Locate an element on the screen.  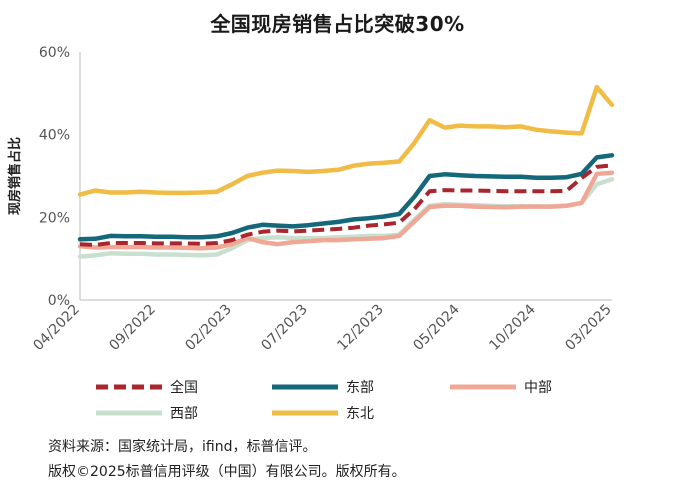
x-tick-label: 03/2025 is located at coordinates (588, 328).